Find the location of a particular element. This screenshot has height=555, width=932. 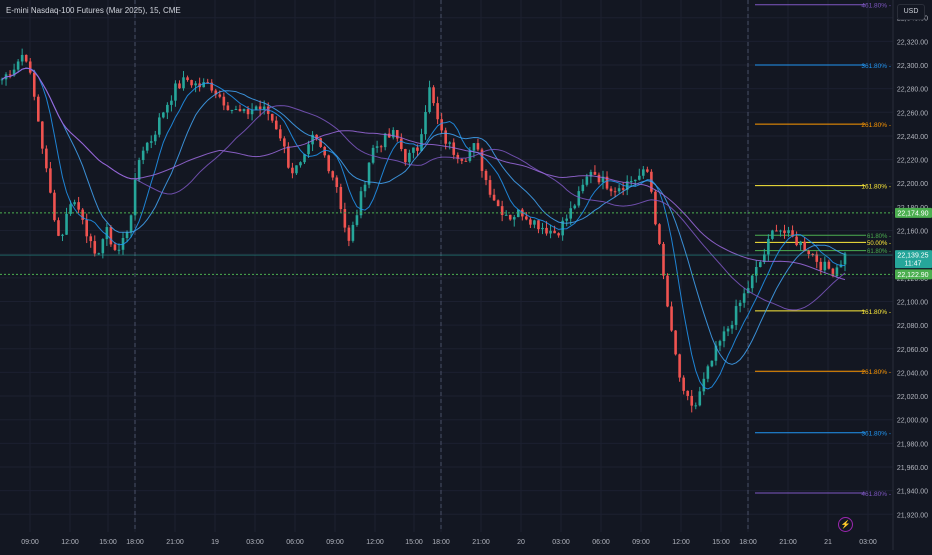

y-tick-label: 22,060.00 is located at coordinates (912, 350).